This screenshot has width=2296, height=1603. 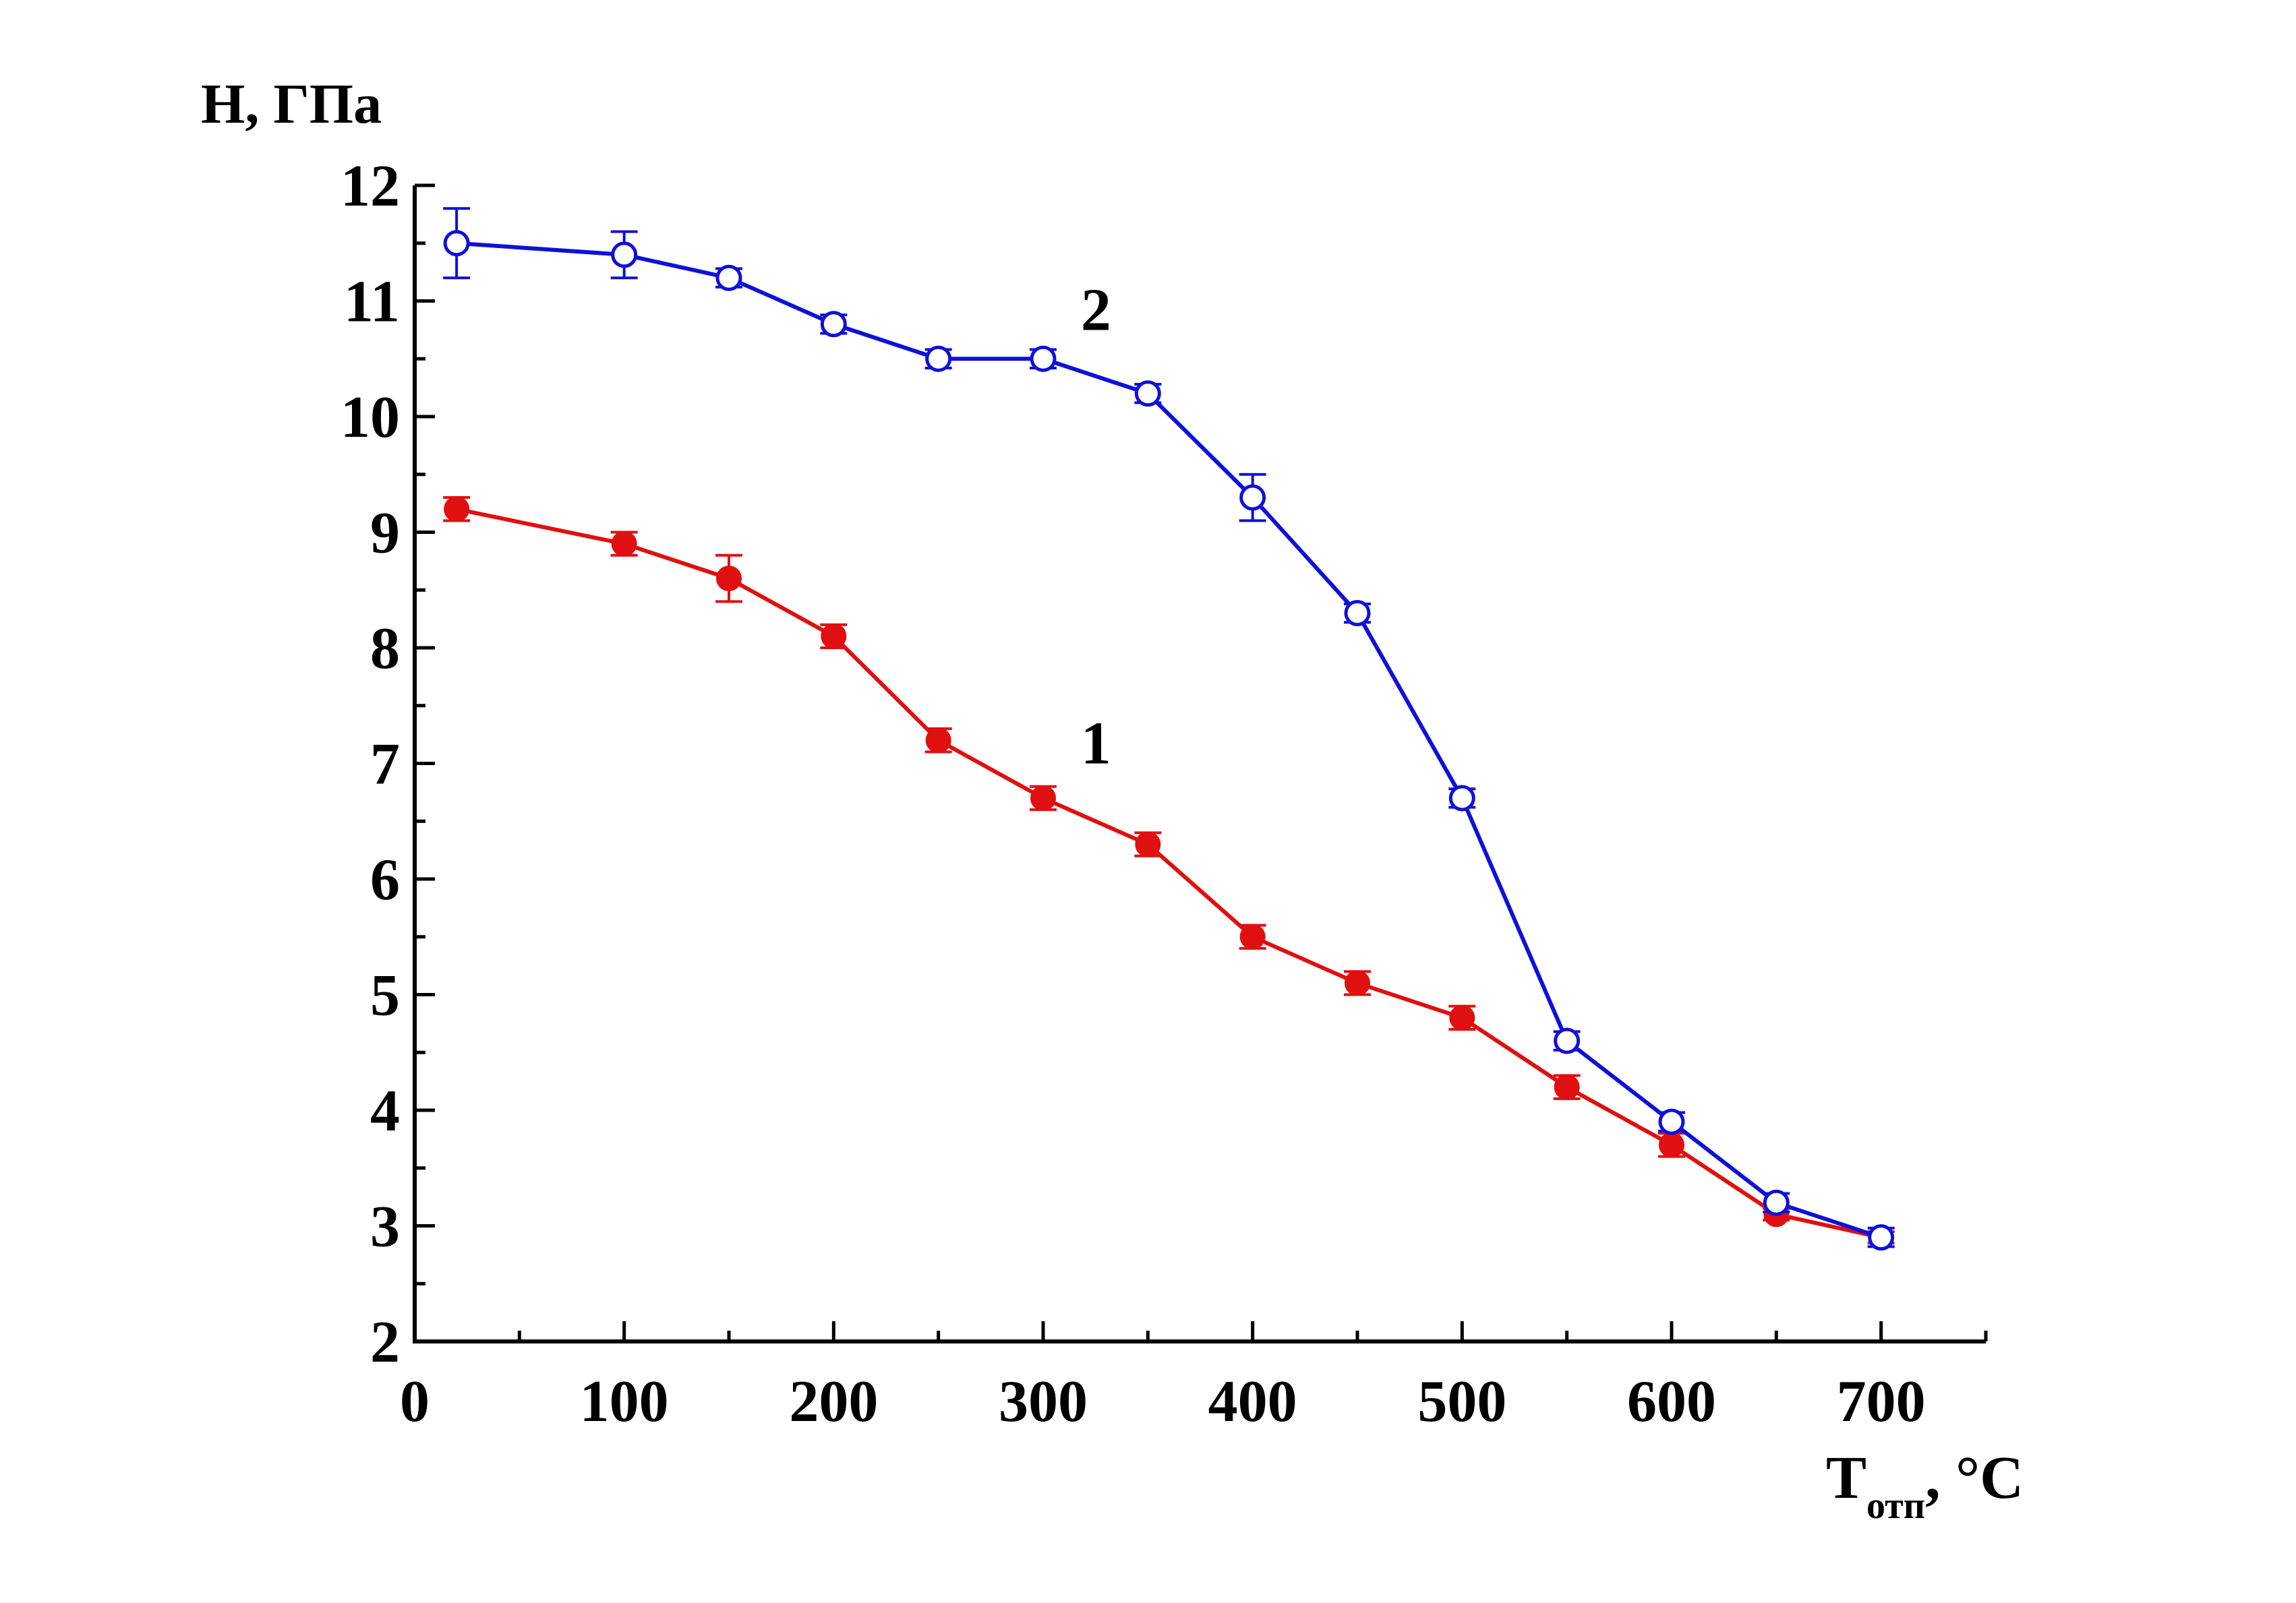 I want to click on x-tick-label: 700, so click(x=1881, y=1401).